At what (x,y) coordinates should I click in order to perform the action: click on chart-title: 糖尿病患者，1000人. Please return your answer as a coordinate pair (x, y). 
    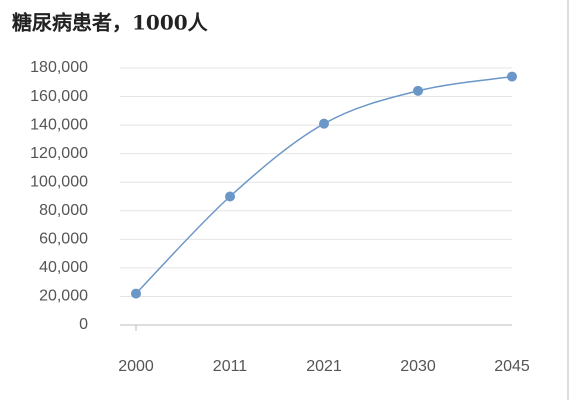
    Looking at the image, I should click on (110, 23).